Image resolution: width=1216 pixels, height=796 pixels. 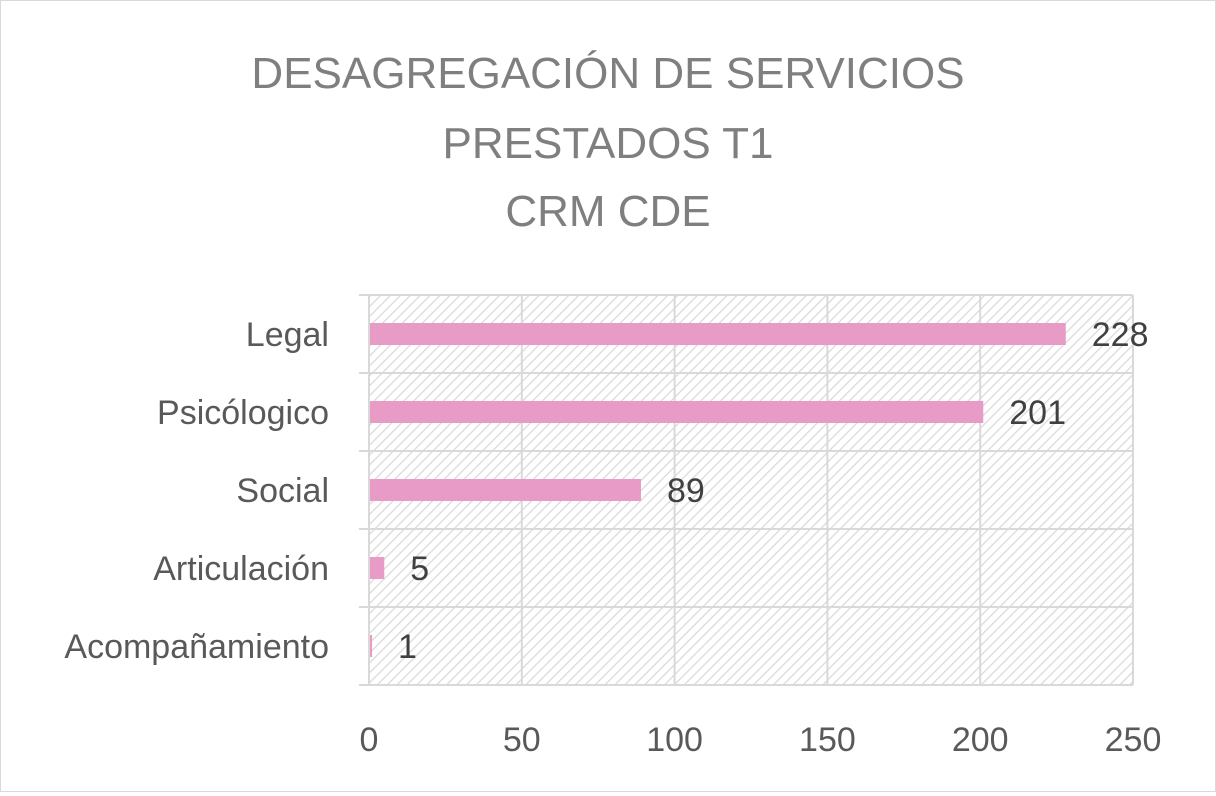 What do you see at coordinates (419, 569) in the screenshot?
I see `data-label: 5` at bounding box center [419, 569].